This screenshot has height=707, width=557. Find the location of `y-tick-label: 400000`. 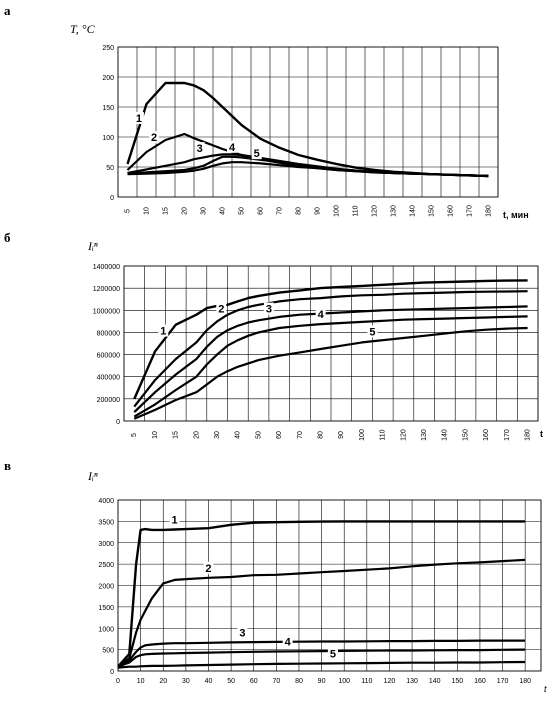

y-tick-label: 400000 is located at coordinates (108, 378).